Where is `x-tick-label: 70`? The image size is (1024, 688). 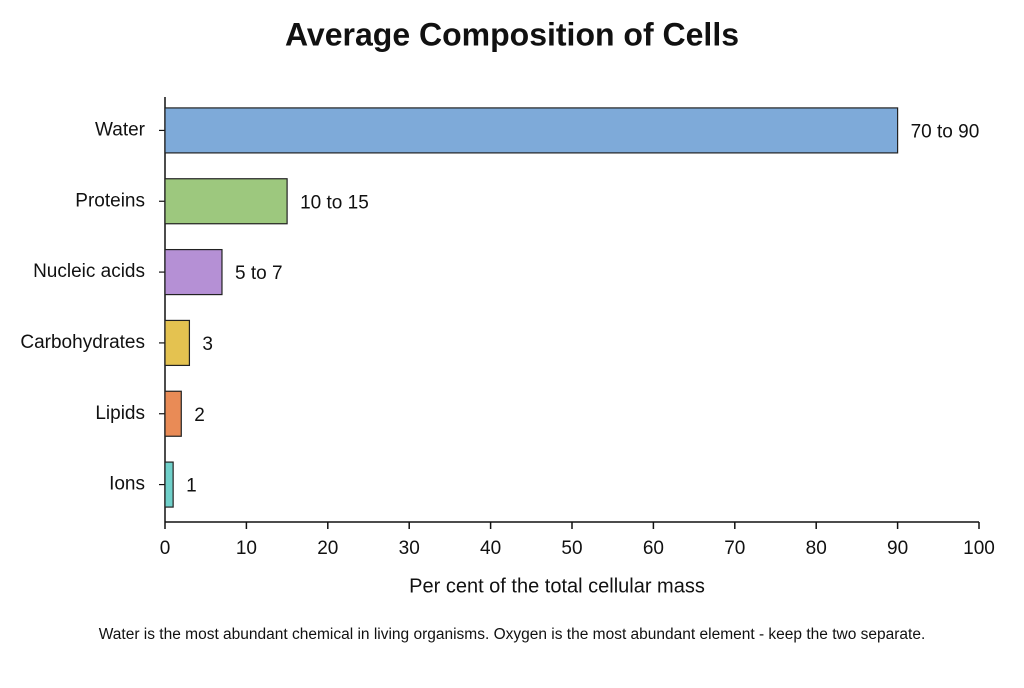 x-tick-label: 70 is located at coordinates (734, 548).